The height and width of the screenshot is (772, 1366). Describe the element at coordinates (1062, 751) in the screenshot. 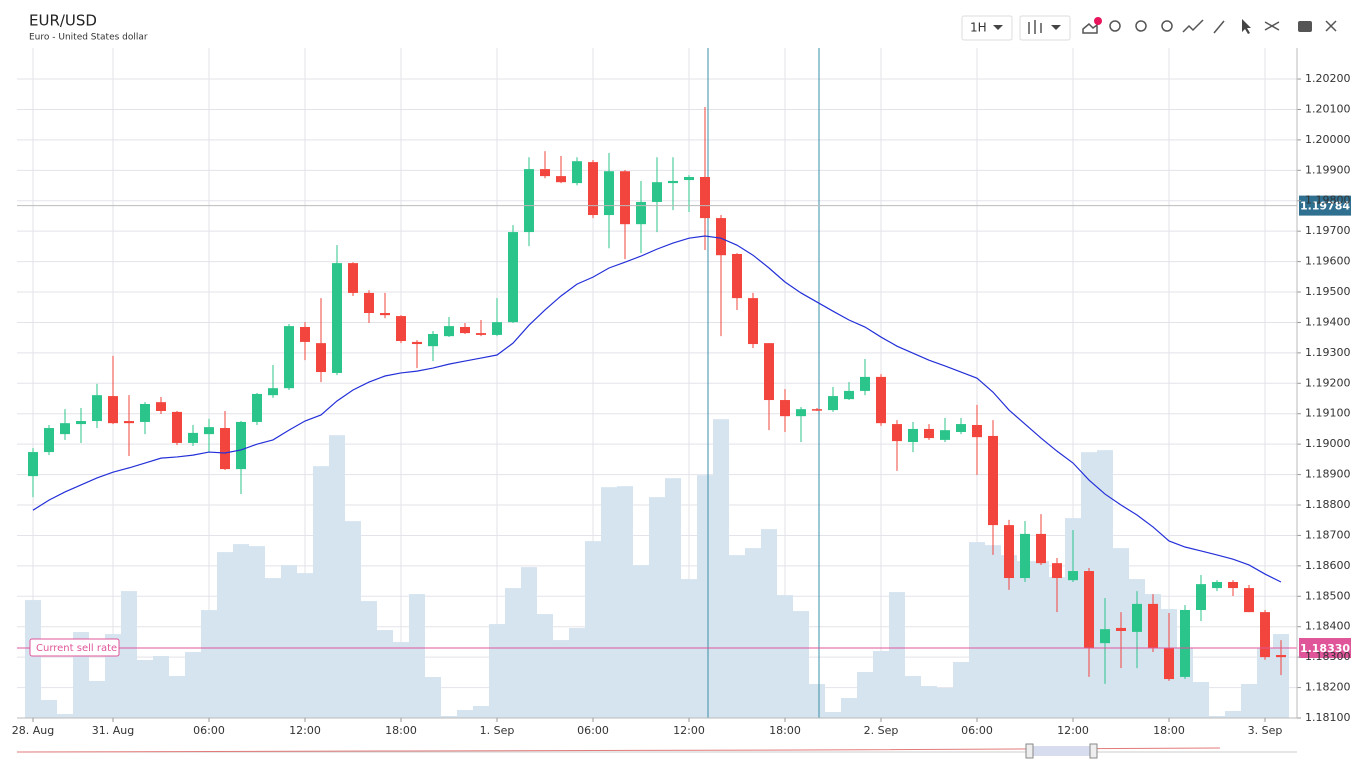

I see `navigator-window` at that location.